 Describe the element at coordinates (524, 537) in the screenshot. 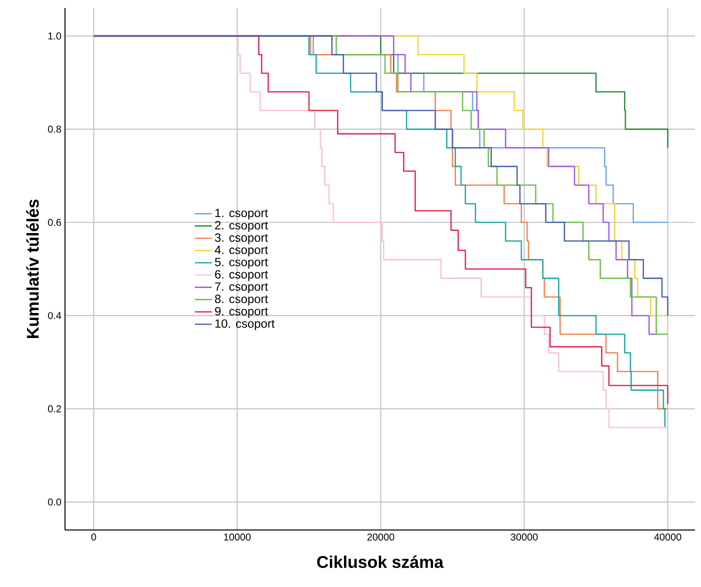

I see `x-tick-label: 30000` at that location.